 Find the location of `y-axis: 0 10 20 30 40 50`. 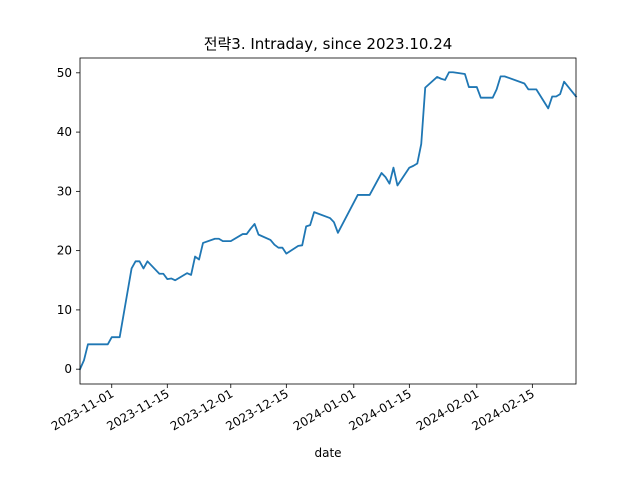

y-axis: 0 10 20 30 40 50 is located at coordinates (68, 221).